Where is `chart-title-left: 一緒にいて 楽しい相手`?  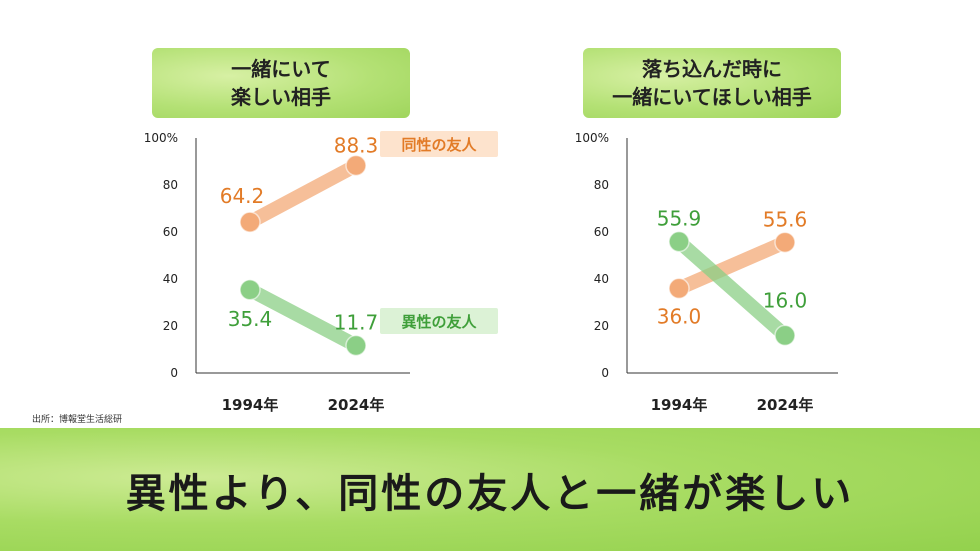
chart-title-left: 一緒にいて 楽しい相手 is located at coordinates (281, 83).